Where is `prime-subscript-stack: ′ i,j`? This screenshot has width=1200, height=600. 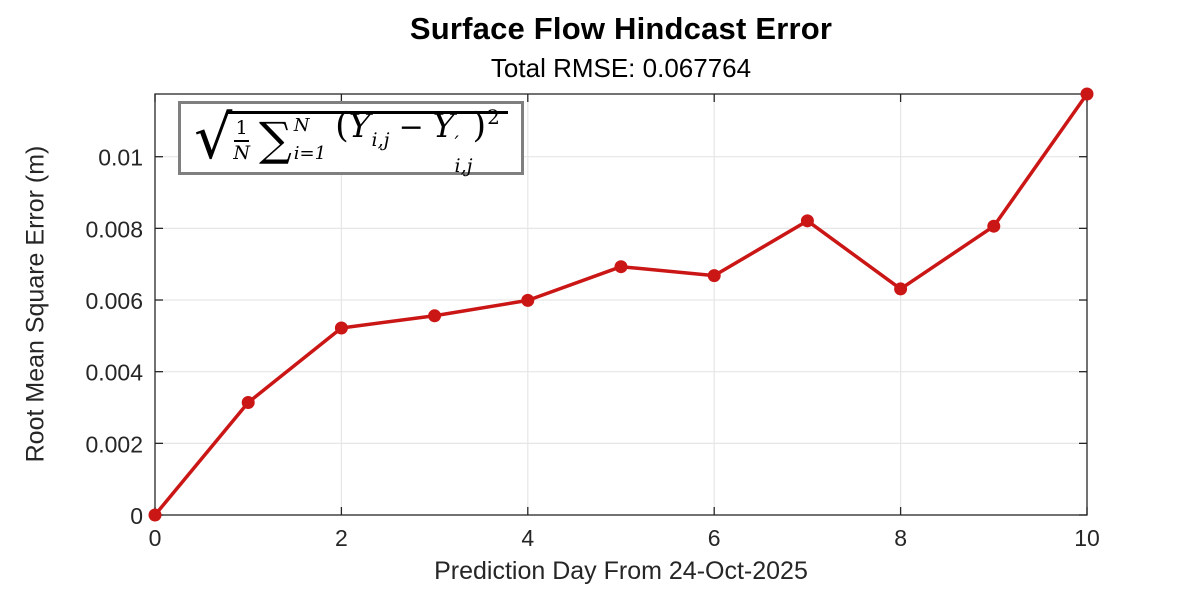
prime-subscript-stack: ′ i,j is located at coordinates (463, 154).